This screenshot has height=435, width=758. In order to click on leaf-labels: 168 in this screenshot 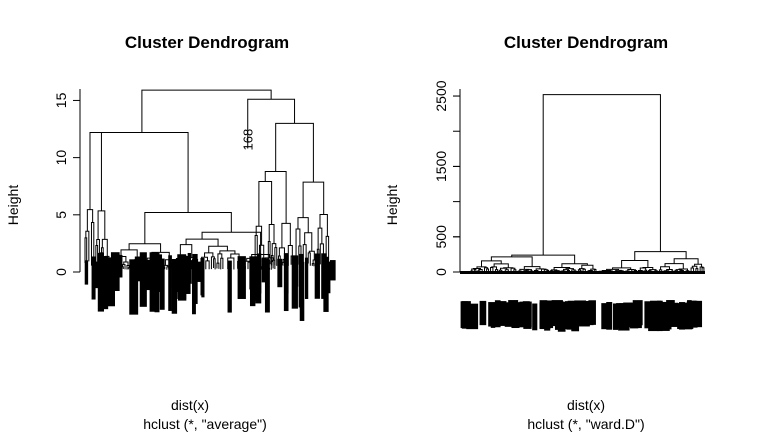, I will do `click(210, 225)`.